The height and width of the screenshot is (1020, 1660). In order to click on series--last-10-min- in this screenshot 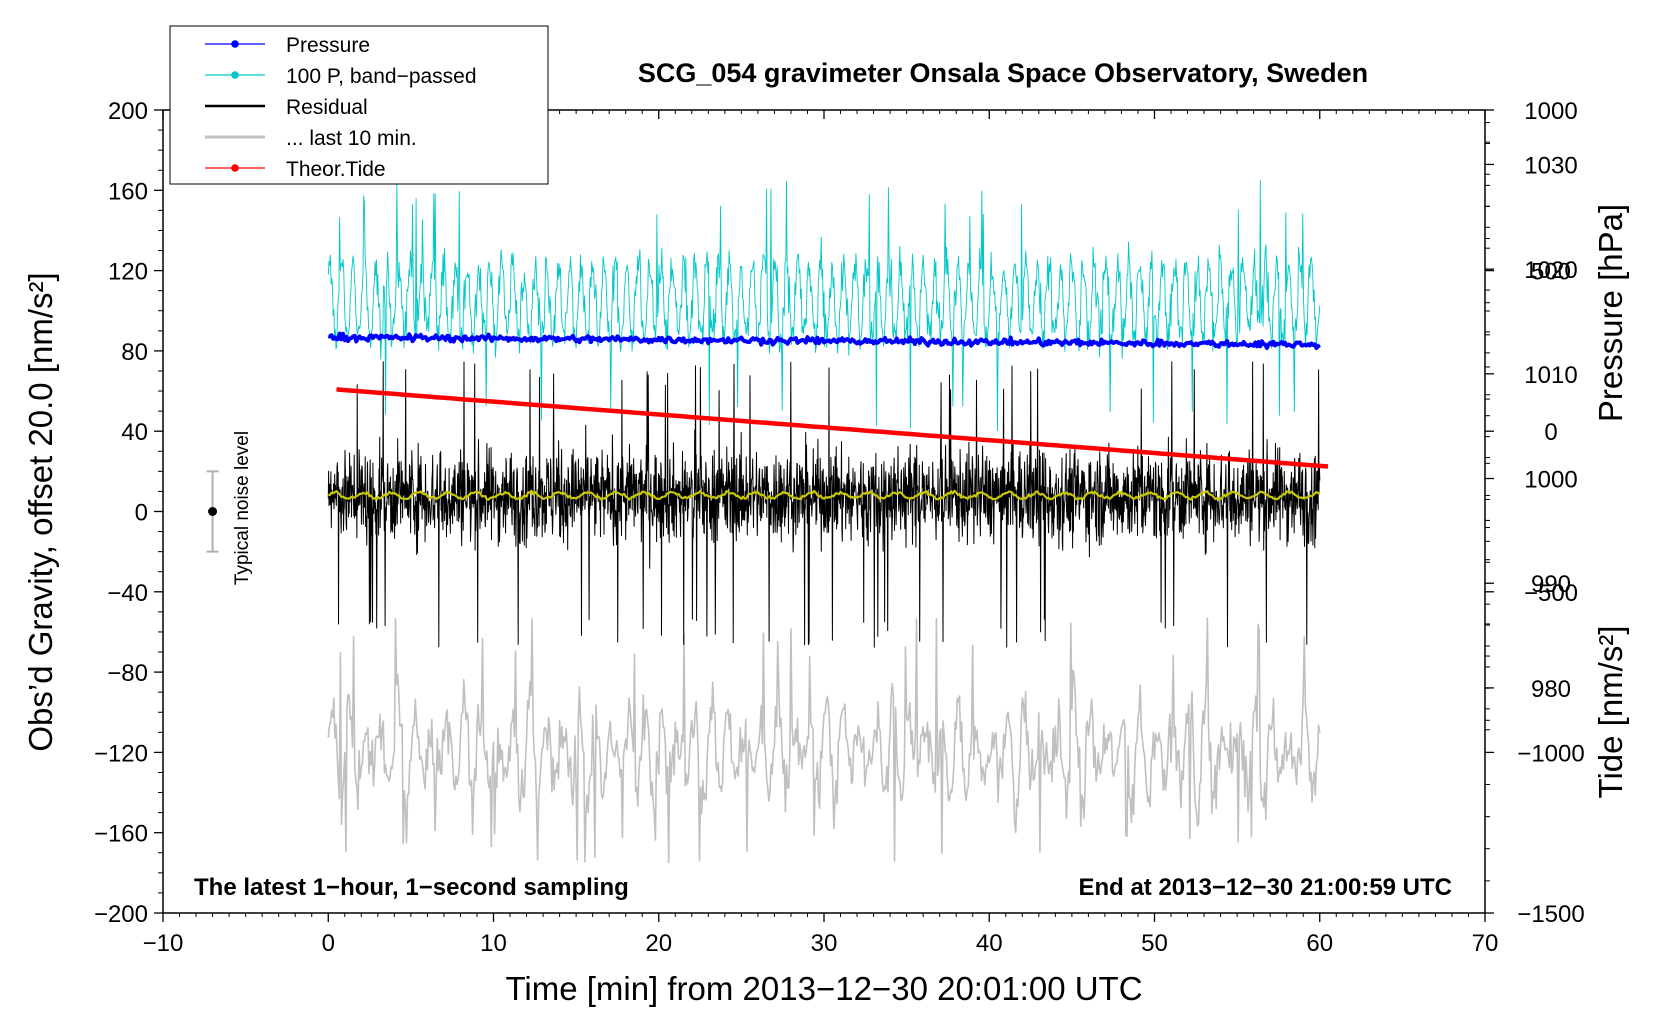, I will do `click(824, 740)`.